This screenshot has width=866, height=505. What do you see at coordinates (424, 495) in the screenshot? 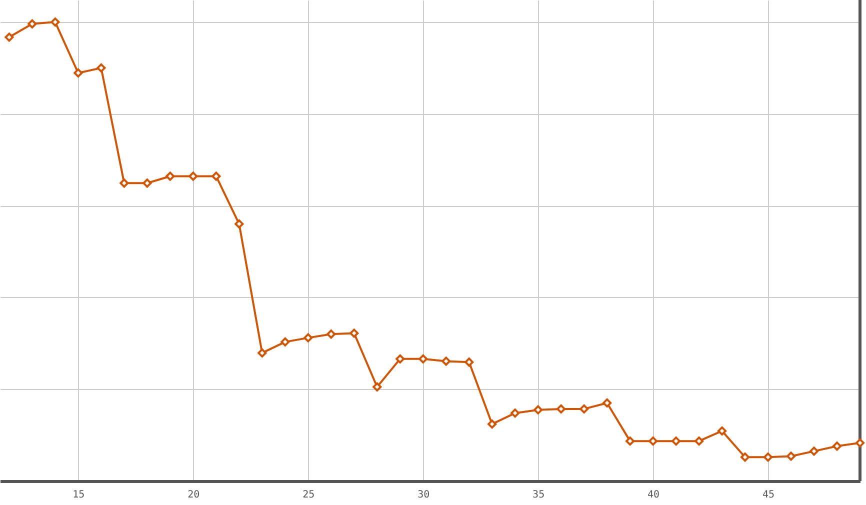
I see `x-tick-label: 30` at bounding box center [424, 495].